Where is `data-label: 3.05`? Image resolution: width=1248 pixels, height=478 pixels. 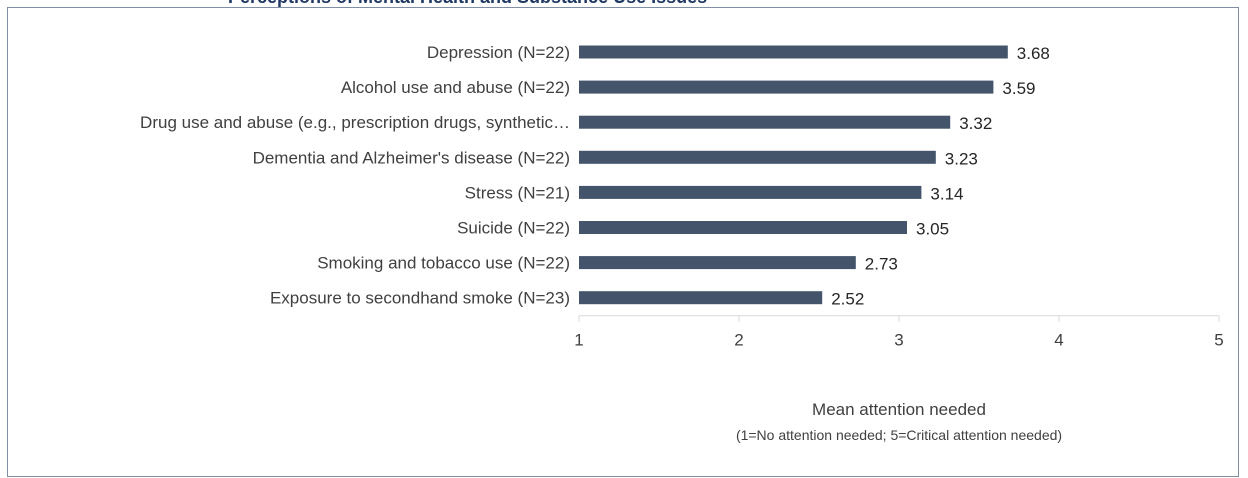 data-label: 3.05 is located at coordinates (932, 229).